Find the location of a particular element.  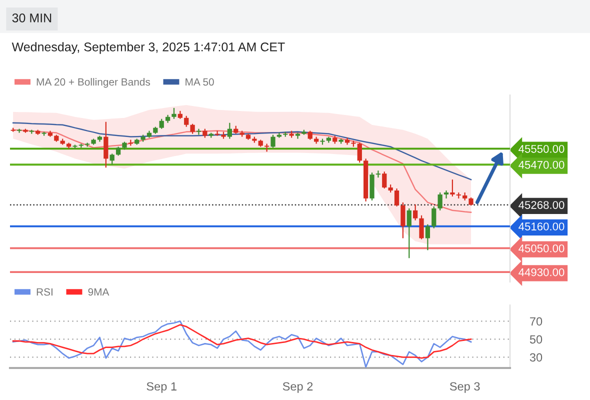

x-tick-label: Sep 3 is located at coordinates (465, 387).